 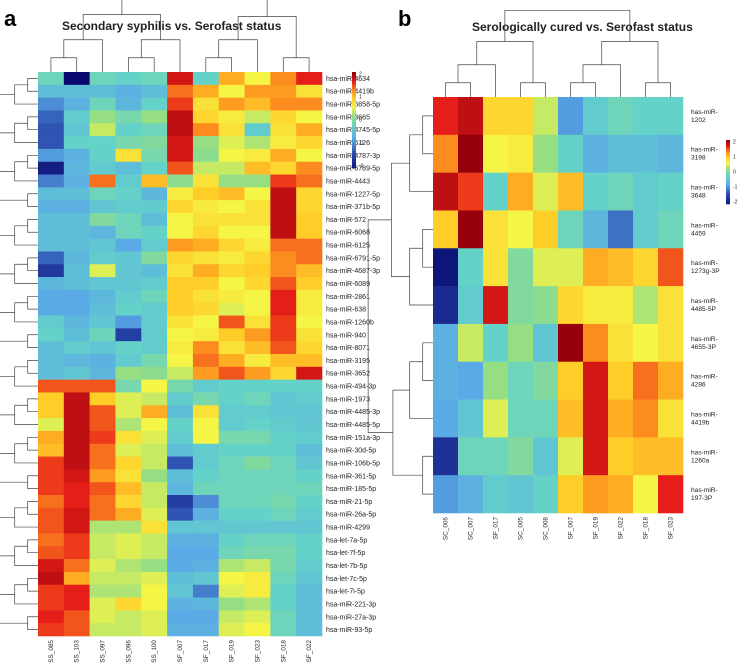 I want to click on row-label: hsa-miR-4443, so click(x=348, y=182).